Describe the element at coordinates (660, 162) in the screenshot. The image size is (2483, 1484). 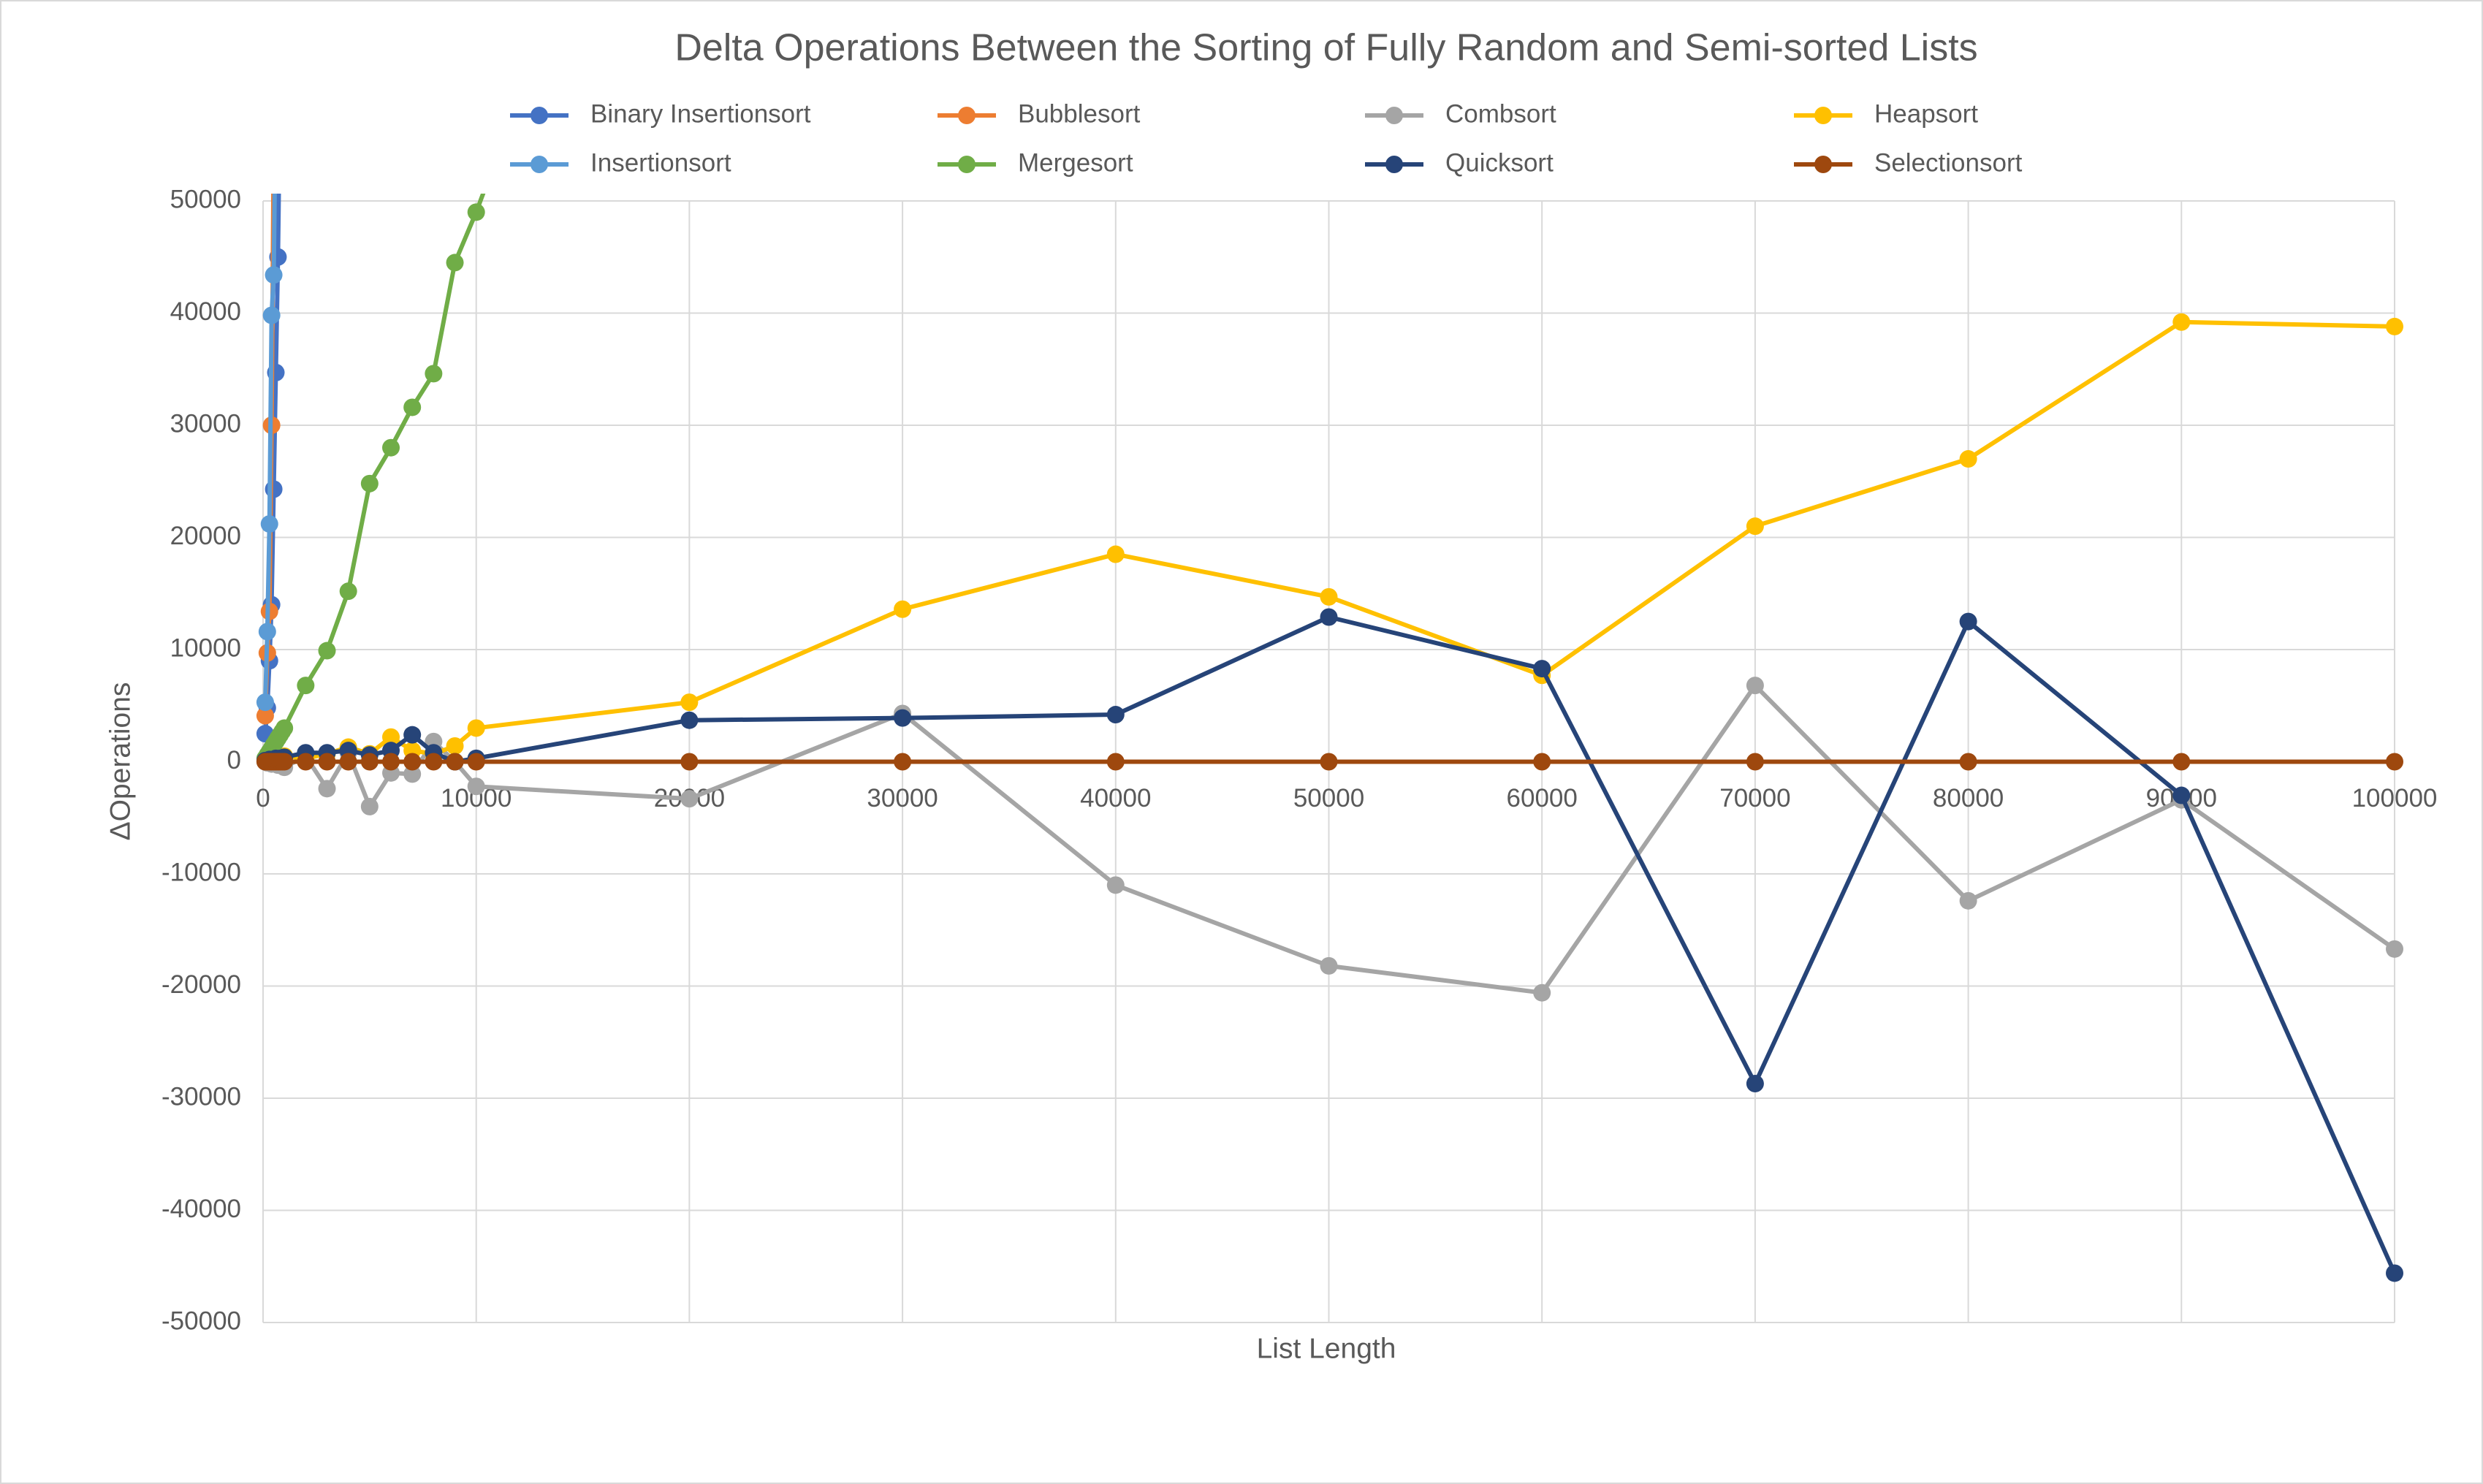
I see `legend-label: Insertionsort` at that location.